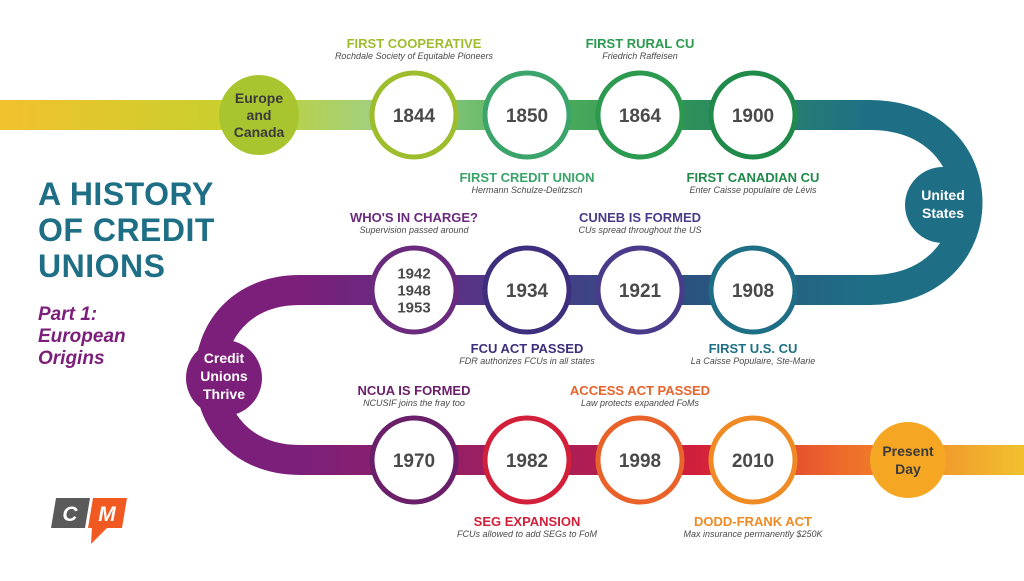 The image size is (1024, 581). I want to click on milestone-heading: WHO'S IN CHARGE?, so click(414, 217).